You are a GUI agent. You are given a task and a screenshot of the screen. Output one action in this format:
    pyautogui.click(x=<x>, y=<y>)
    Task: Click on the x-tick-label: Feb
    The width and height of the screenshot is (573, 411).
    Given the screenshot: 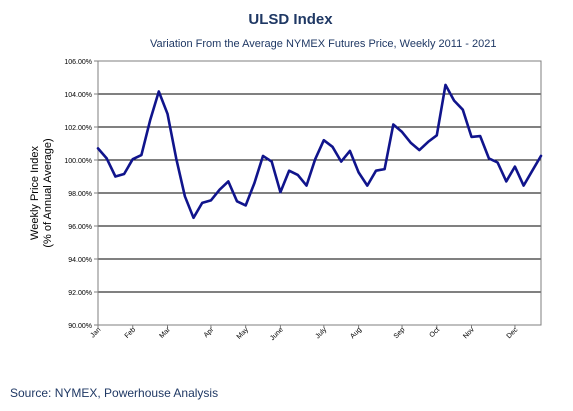 What is the action you would take?
    pyautogui.click(x=131, y=333)
    